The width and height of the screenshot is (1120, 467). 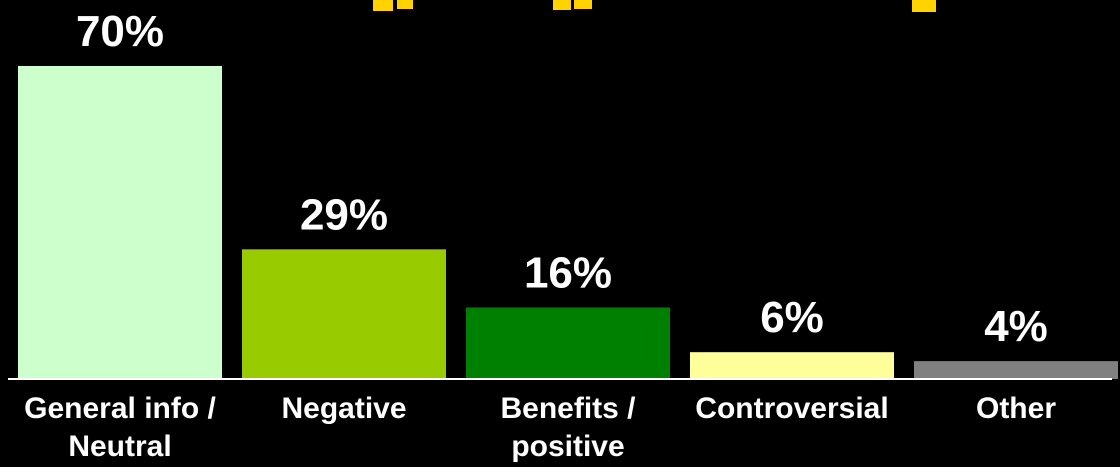 I want to click on category-label-line: Controversial, so click(x=791, y=408).